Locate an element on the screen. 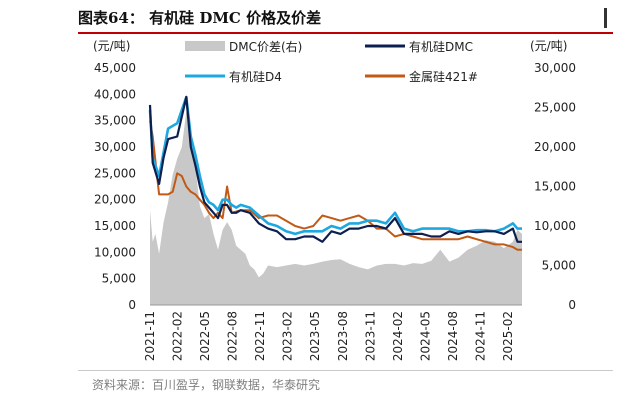 This screenshot has width=617, height=403. x-tick-label: 2023-11 is located at coordinates (370, 336).